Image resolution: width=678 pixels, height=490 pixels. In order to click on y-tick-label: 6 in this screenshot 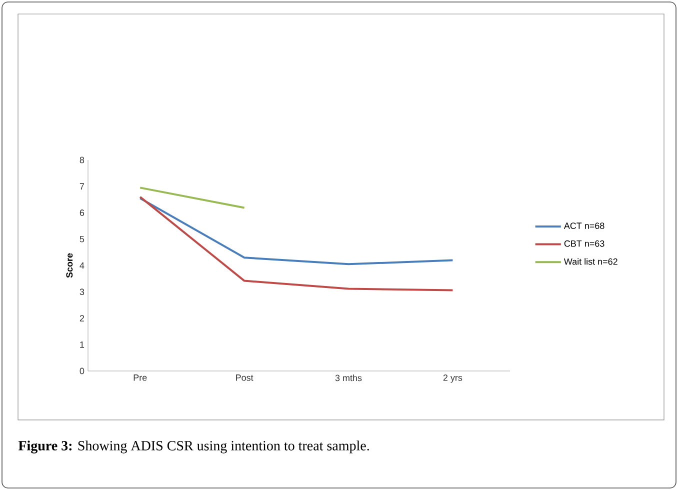, I will do `click(82, 213)`.